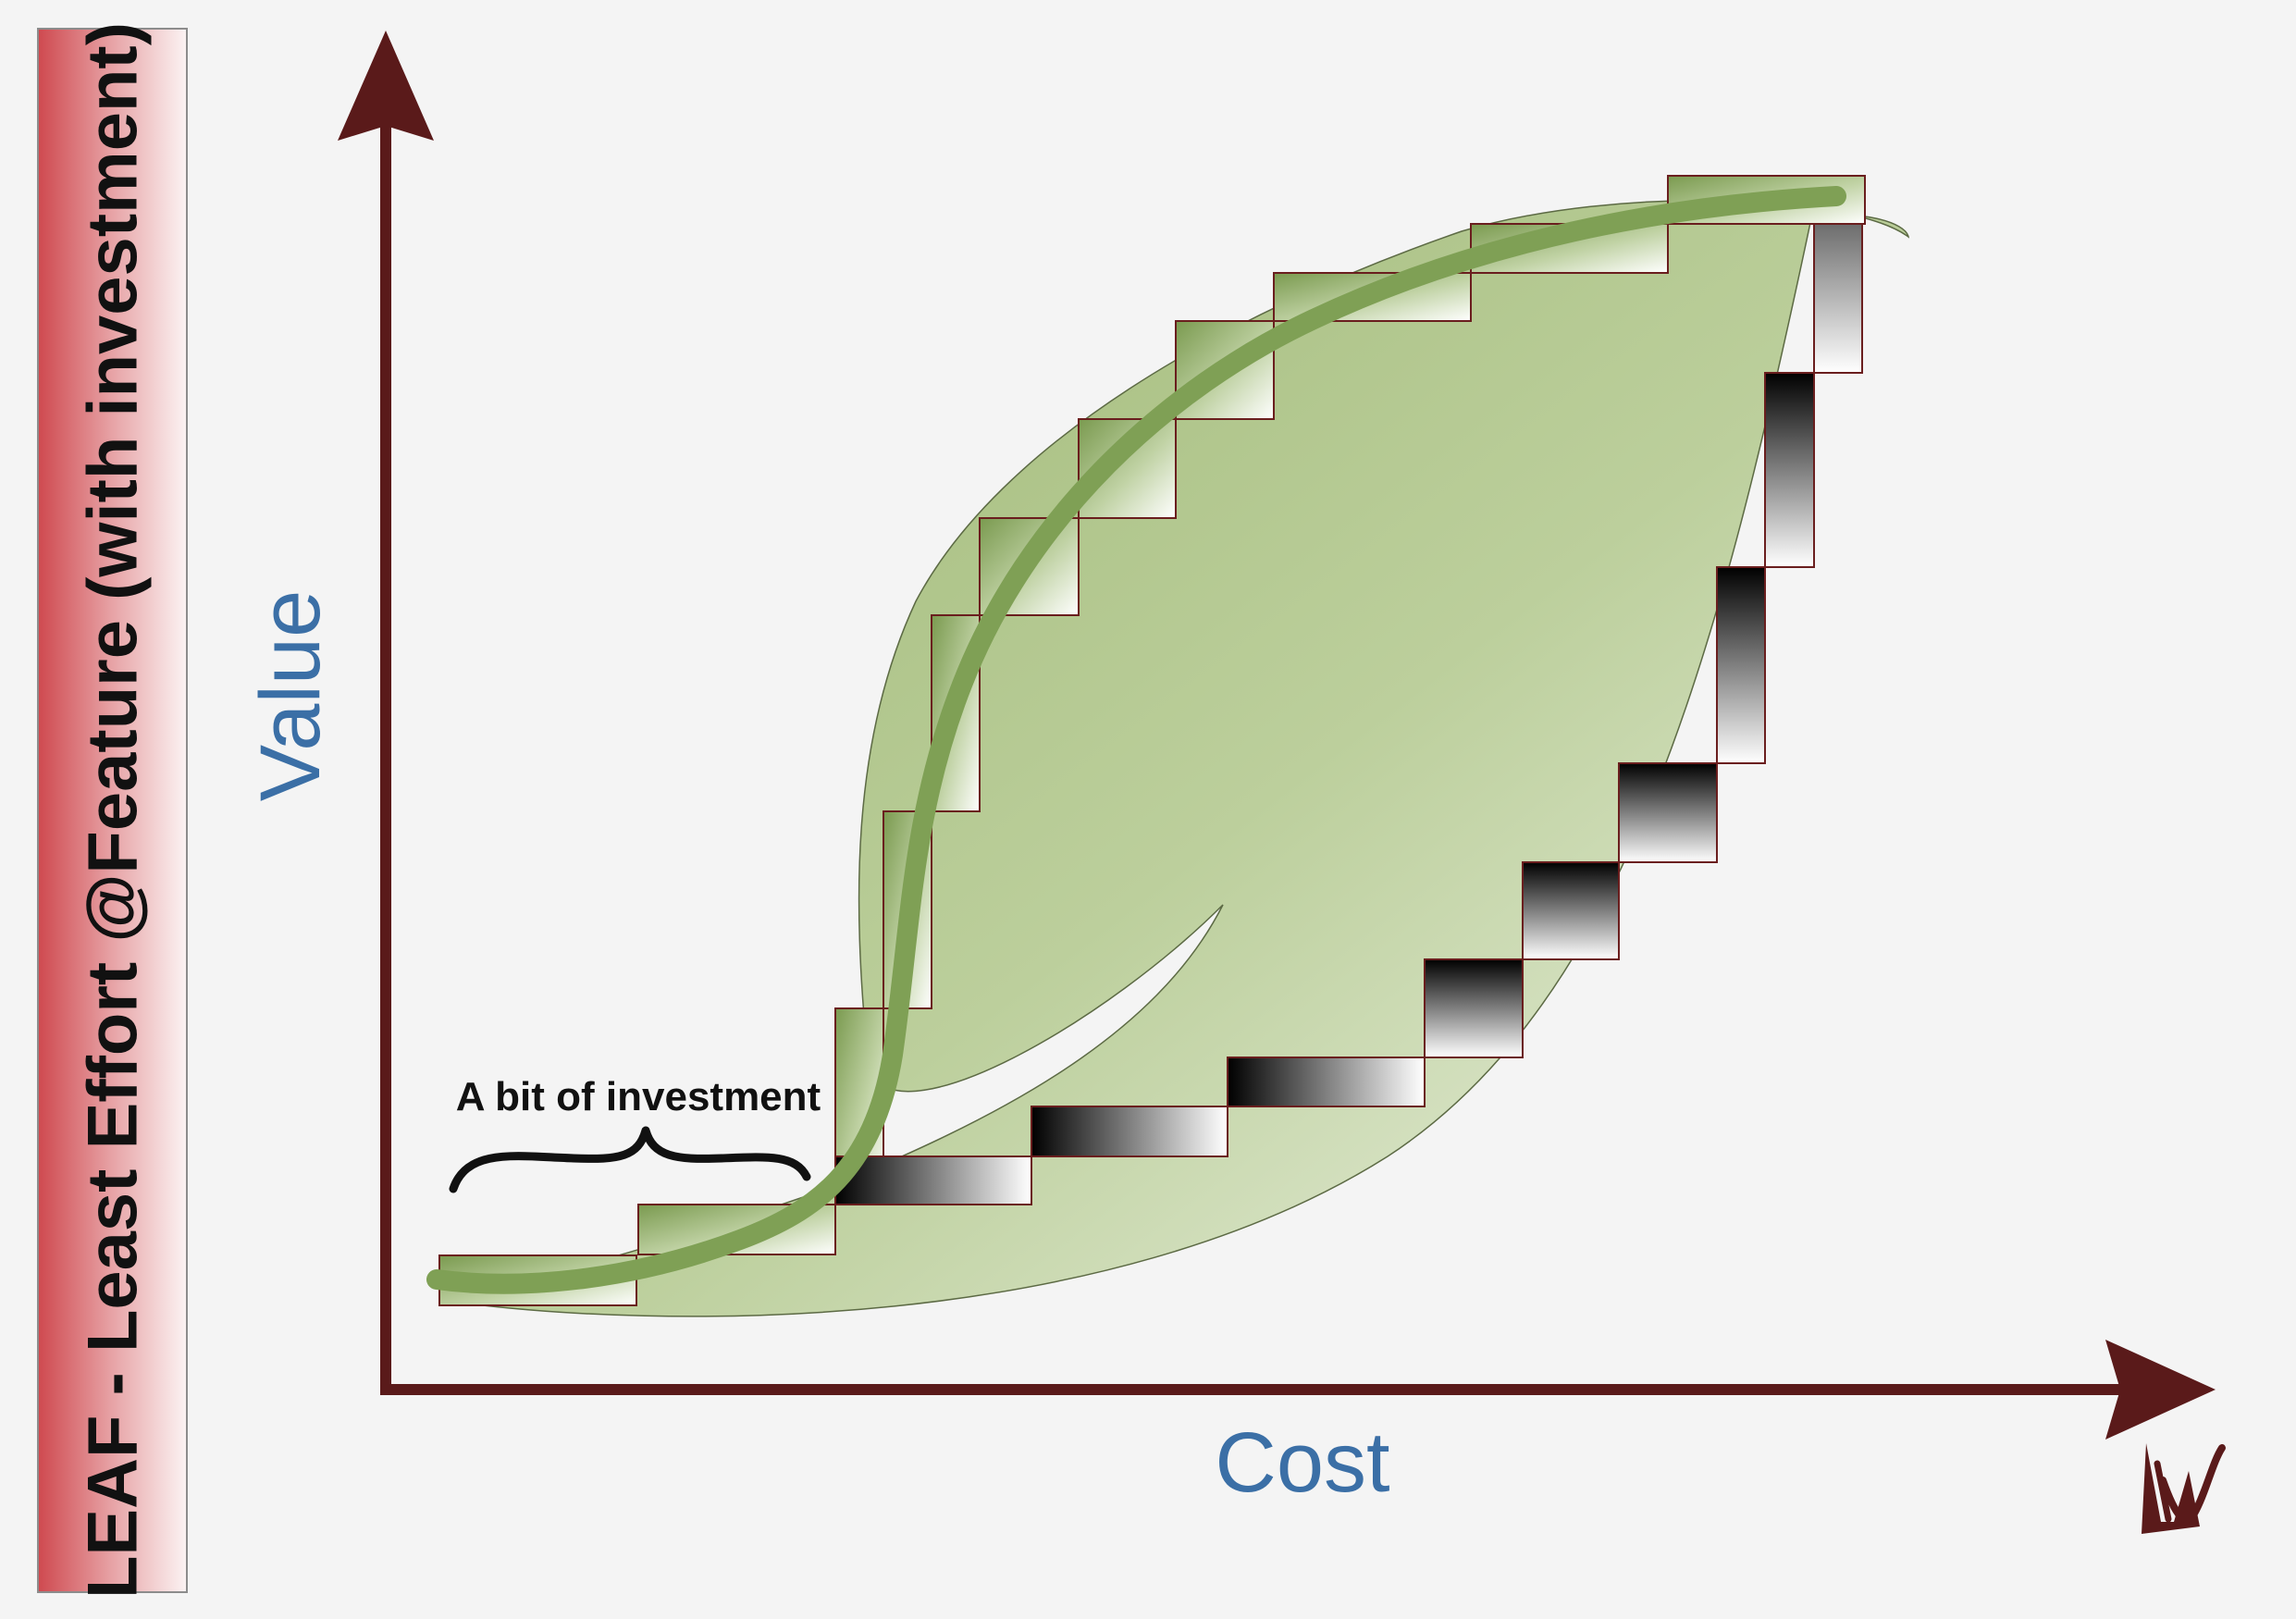 This screenshot has height=1619, width=2296. I want to click on investment-annotation: A bit of investment, so click(638, 1096).